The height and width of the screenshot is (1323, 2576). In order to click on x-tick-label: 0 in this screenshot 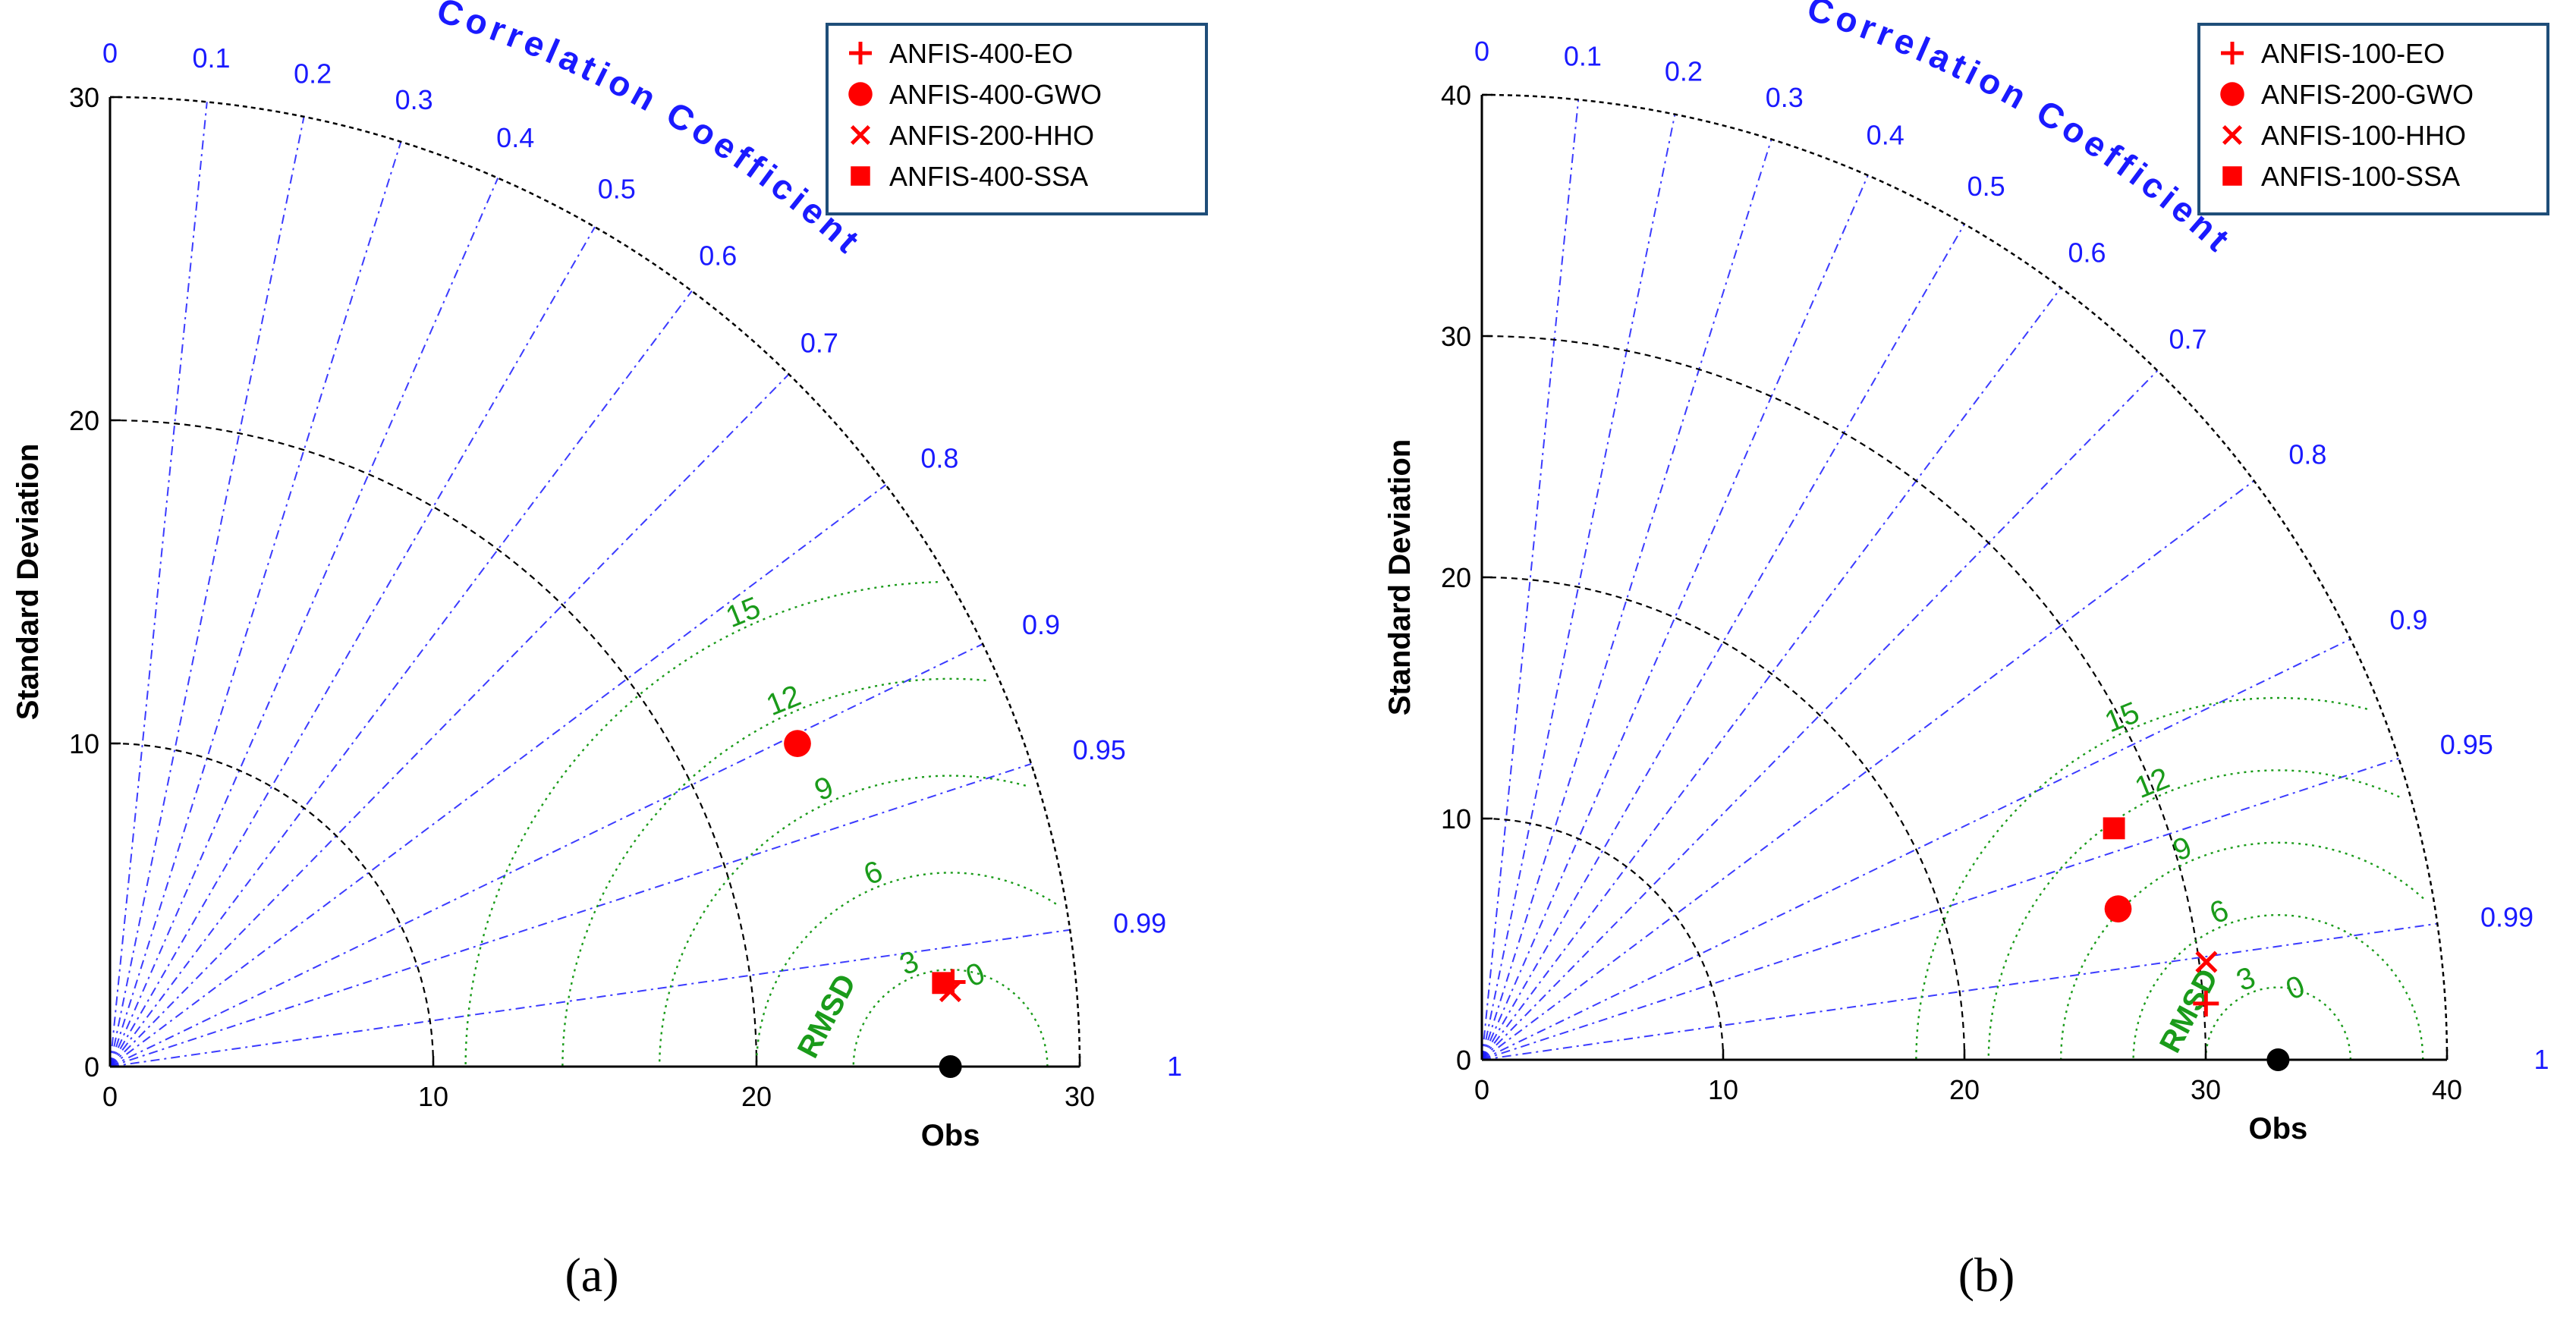, I will do `click(110, 1096)`.